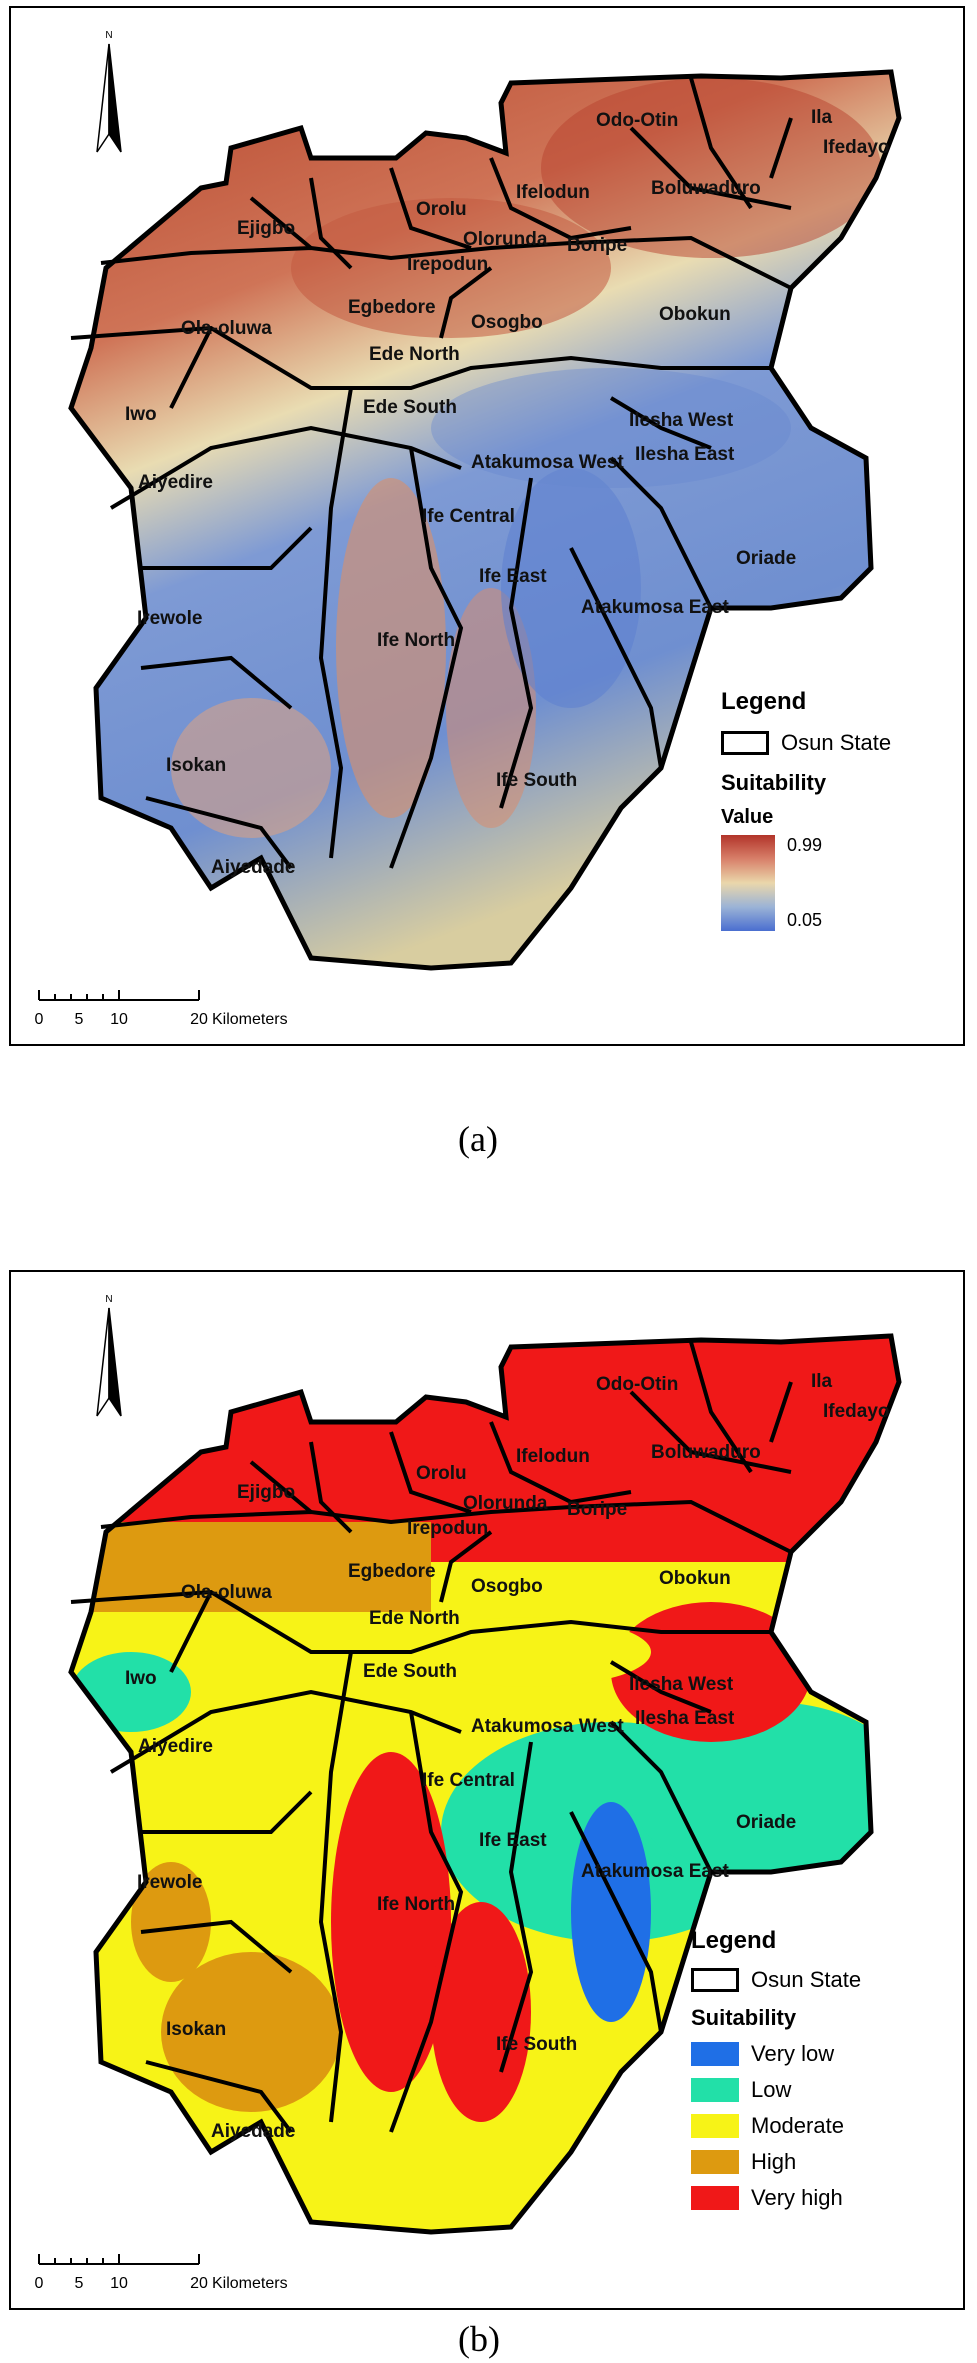 This screenshot has height=2363, width=977. What do you see at coordinates (771, 2089) in the screenshot?
I see `class-label: Low` at bounding box center [771, 2089].